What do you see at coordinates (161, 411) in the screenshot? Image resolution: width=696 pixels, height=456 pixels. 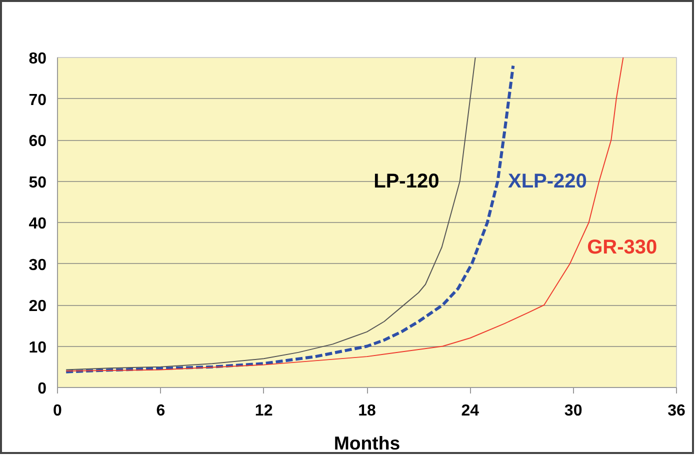 I see `x-tick-label: 6` at bounding box center [161, 411].